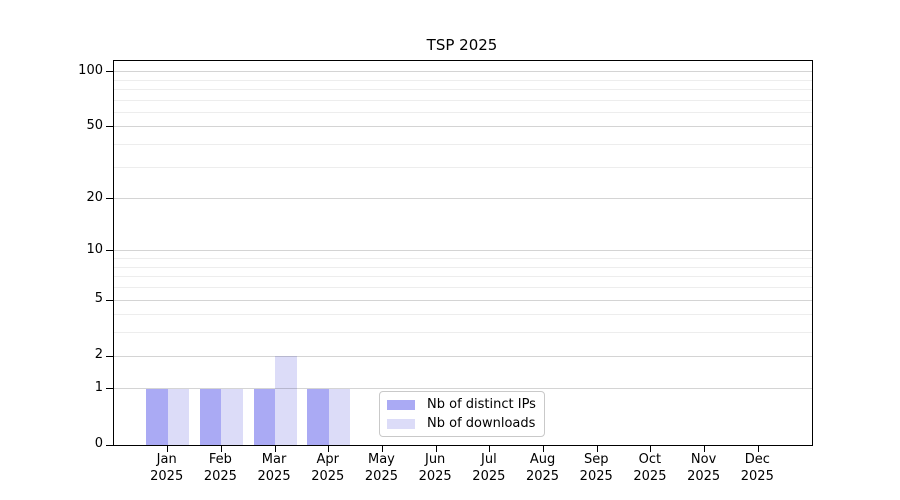  What do you see at coordinates (274, 468) in the screenshot?
I see `x-axis-tick-label: Mar 2025` at bounding box center [274, 468].